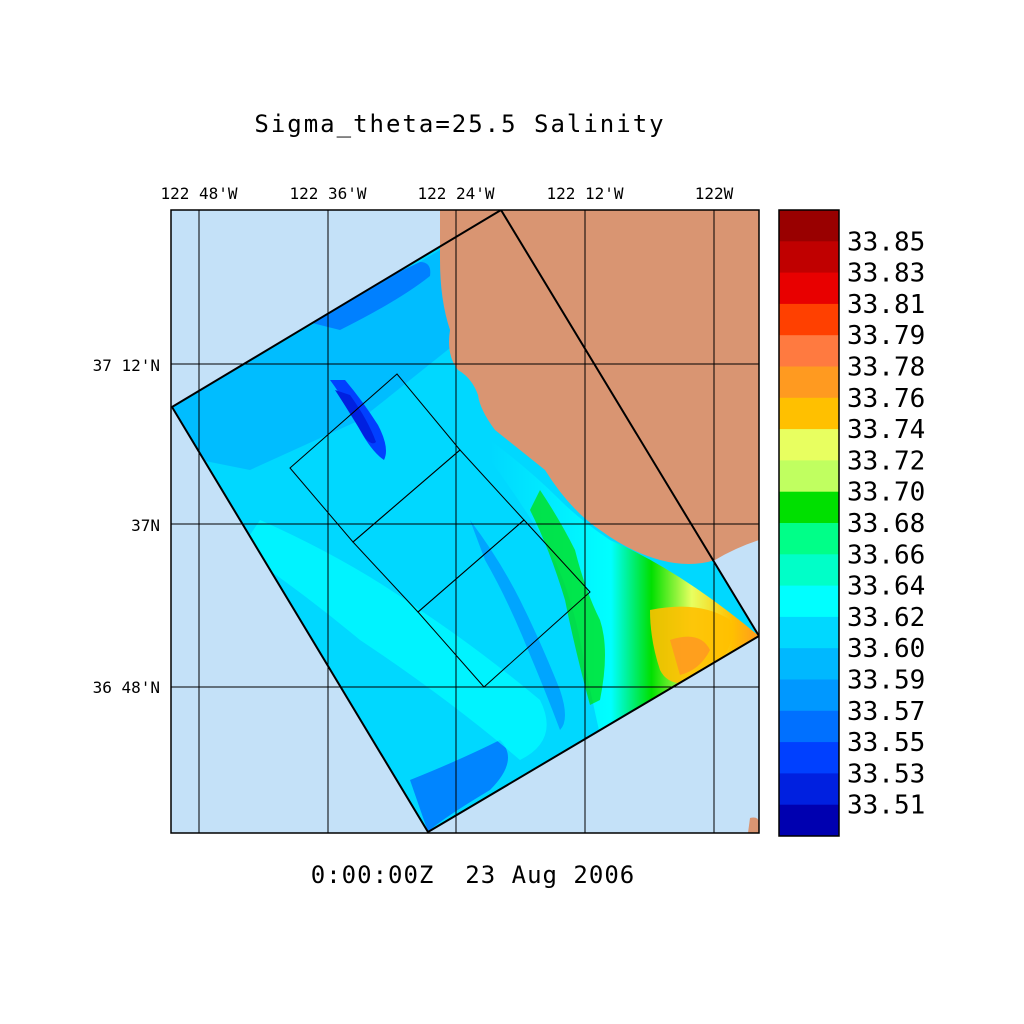  Describe the element at coordinates (886, 743) in the screenshot. I see `colorbar-label: 33.55` at that location.